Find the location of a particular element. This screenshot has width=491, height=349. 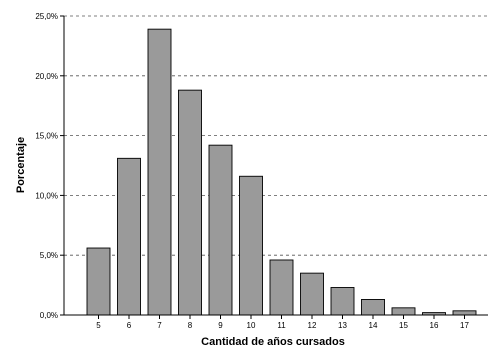

x-axis-title: Cantidad de años cursados is located at coordinates (273, 342).